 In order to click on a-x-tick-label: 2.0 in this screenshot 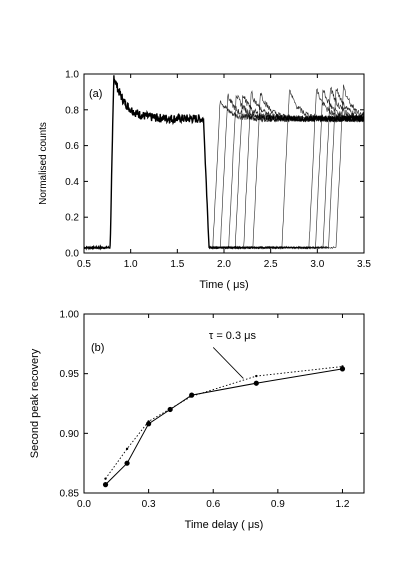, I will do `click(224, 264)`.